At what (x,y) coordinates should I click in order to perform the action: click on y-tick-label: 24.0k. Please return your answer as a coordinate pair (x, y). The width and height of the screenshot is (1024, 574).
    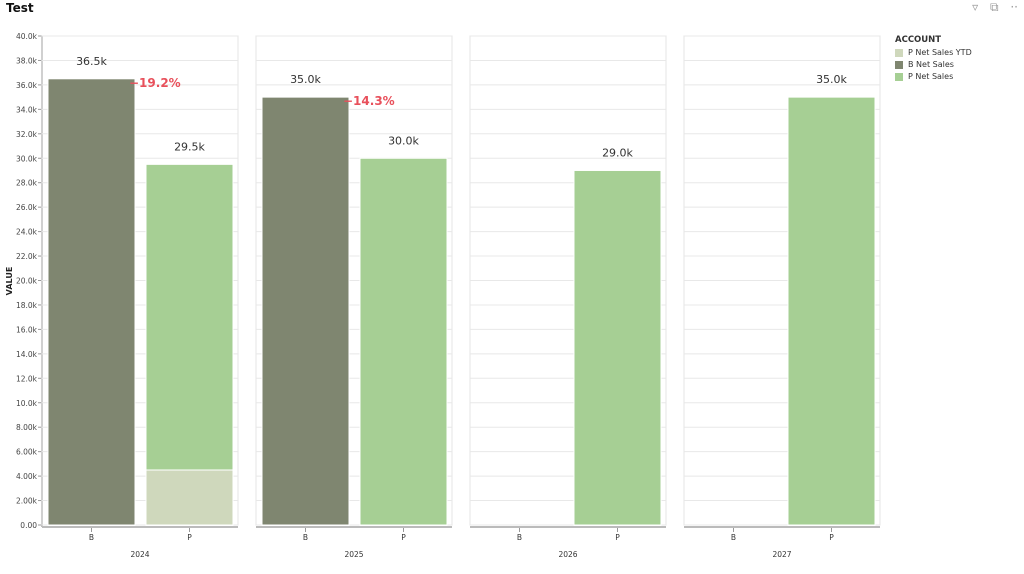
    Looking at the image, I should click on (27, 232).